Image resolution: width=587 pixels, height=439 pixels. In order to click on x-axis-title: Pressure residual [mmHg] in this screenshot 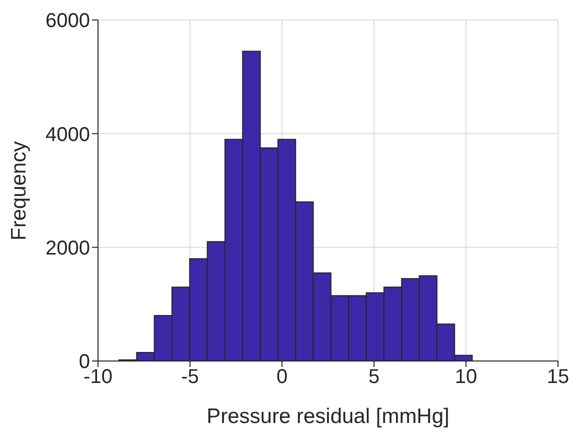, I will do `click(328, 416)`.